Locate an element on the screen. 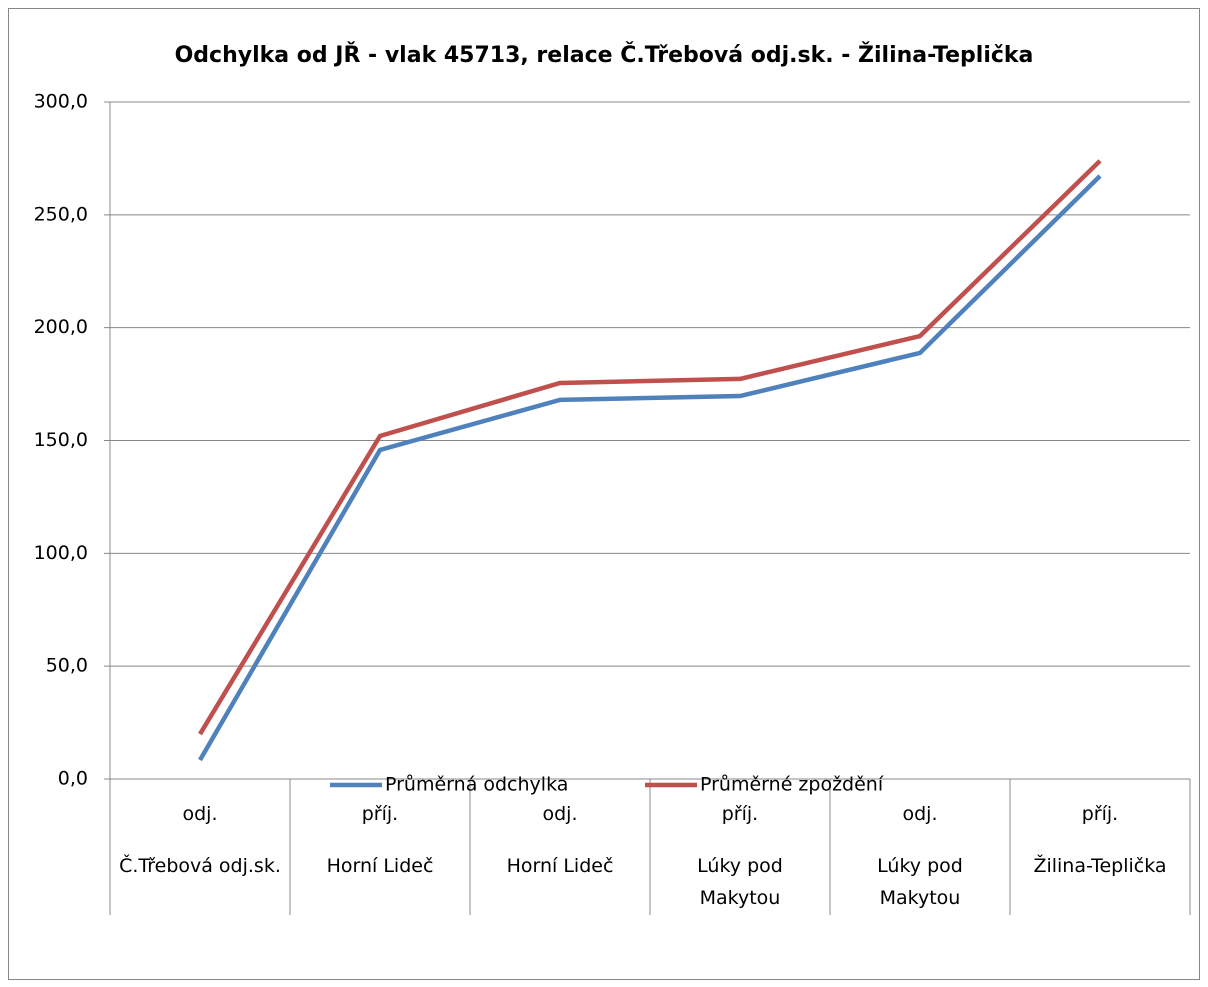  x-tick-label: Žilina-Teplička is located at coordinates (1100, 866).